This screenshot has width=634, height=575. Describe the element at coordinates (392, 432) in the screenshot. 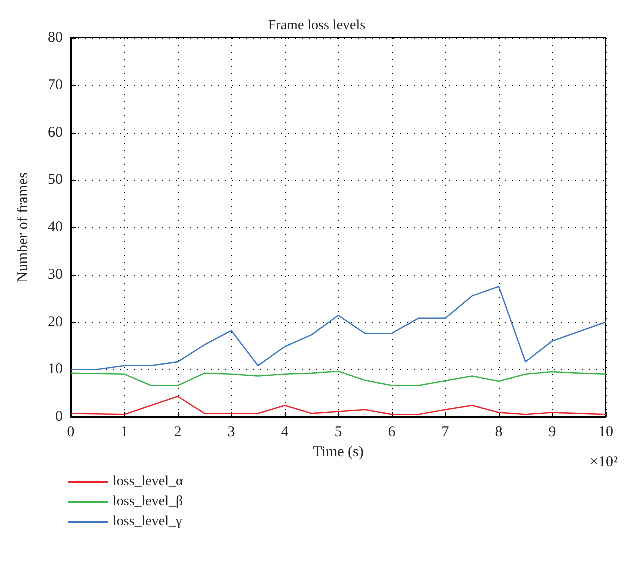

I see `x-tick-label: 6` at that location.